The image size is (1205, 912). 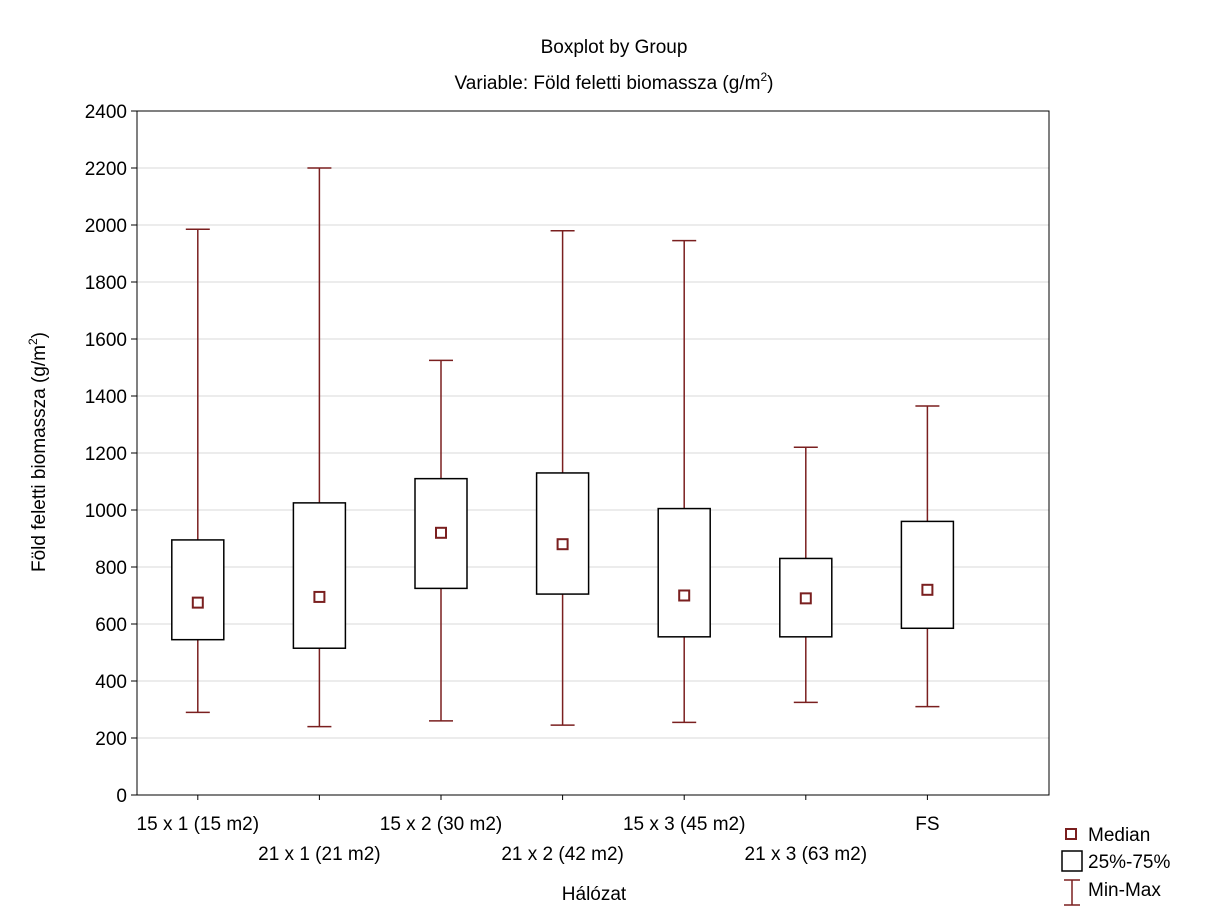 What do you see at coordinates (594, 894) in the screenshot?
I see `x-axis-label: Hálózat` at bounding box center [594, 894].